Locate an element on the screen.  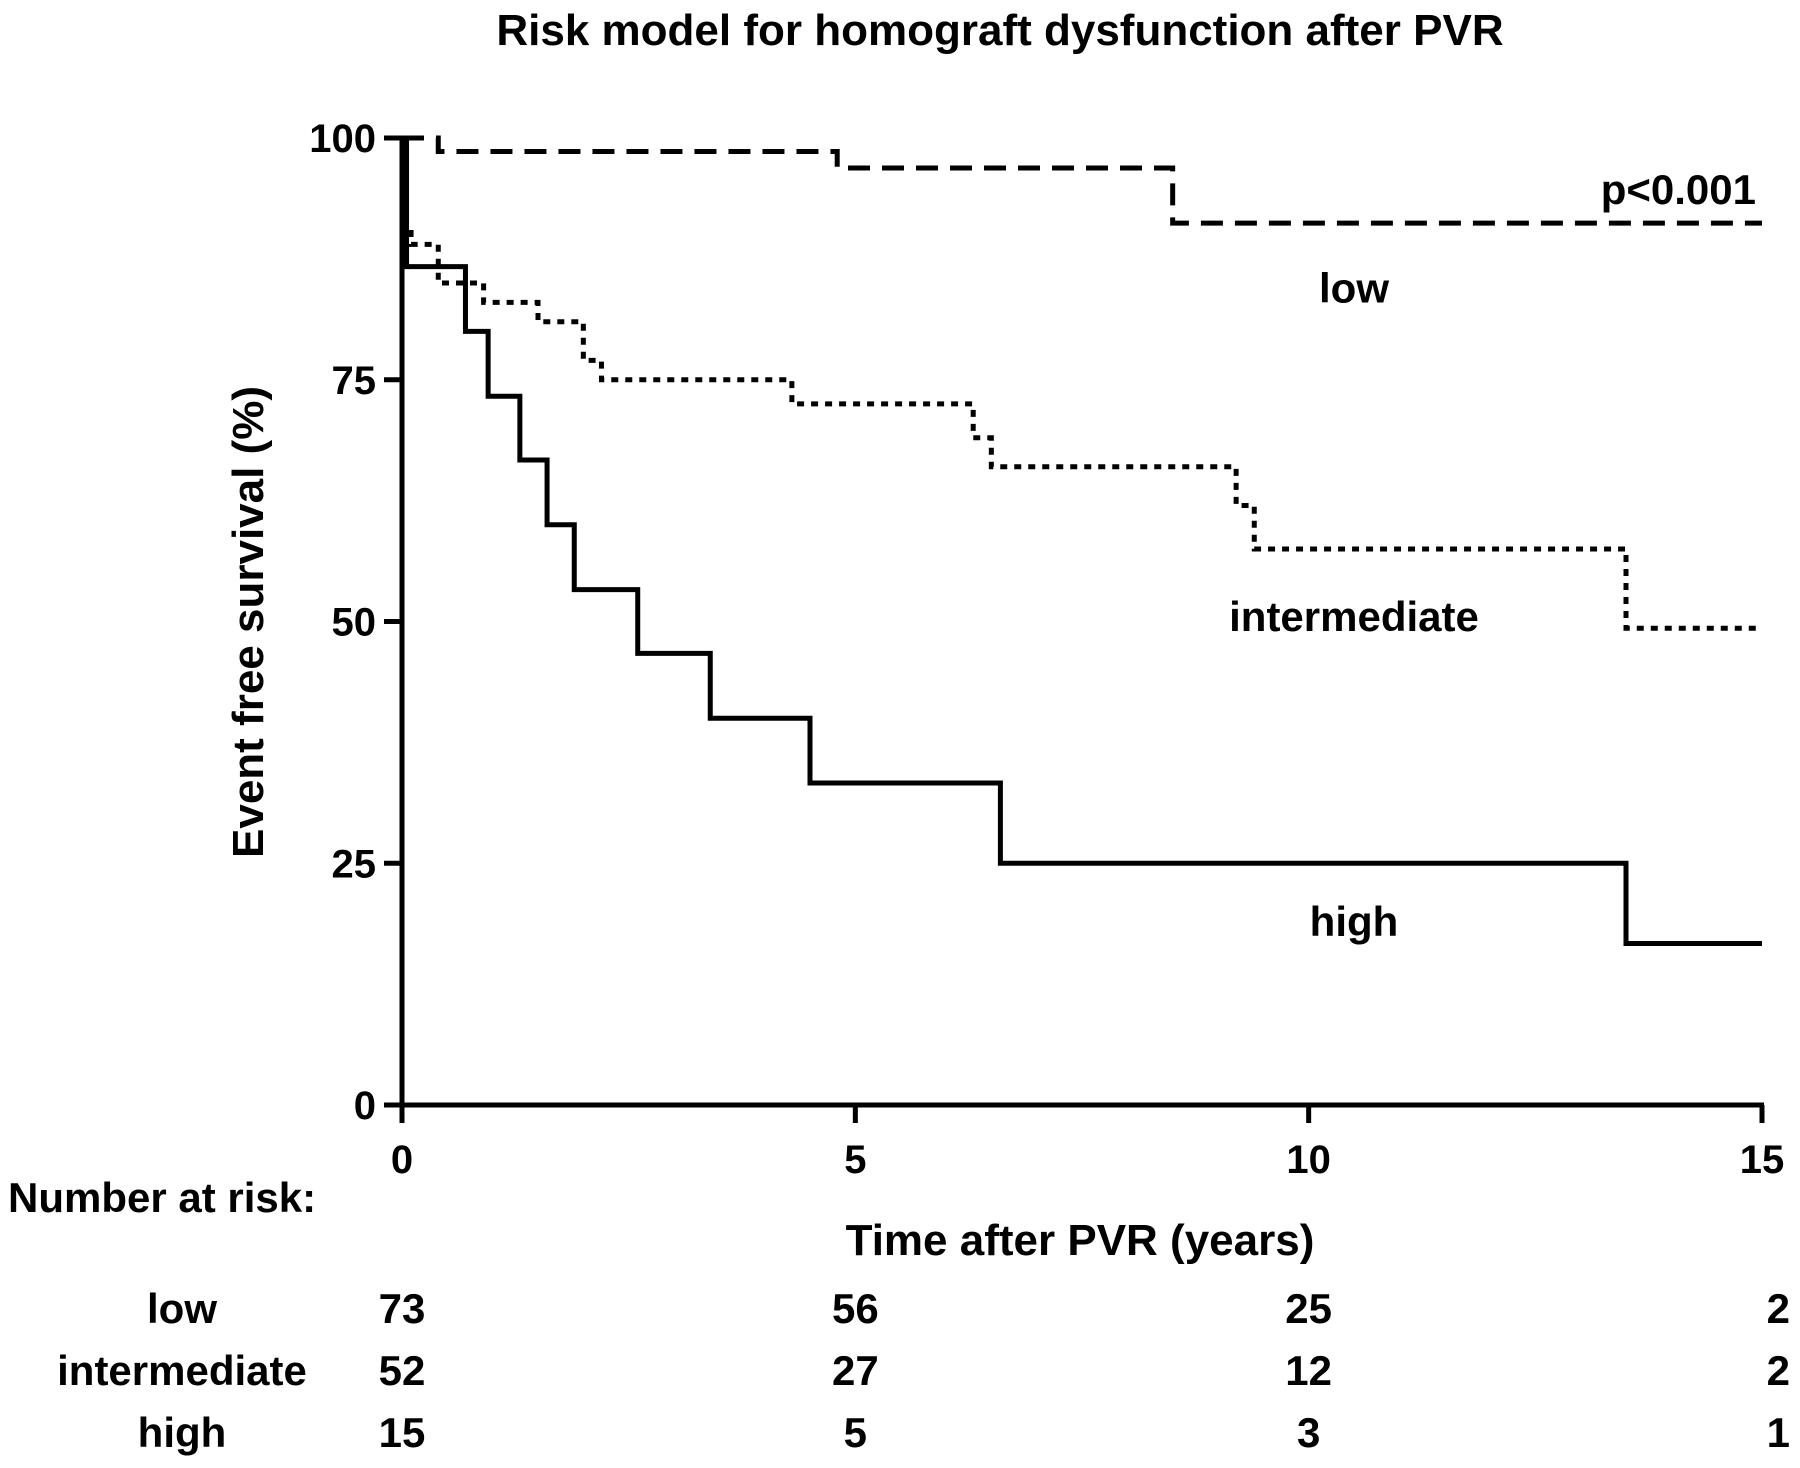
y-tick-label: 0 is located at coordinates (365, 1106).